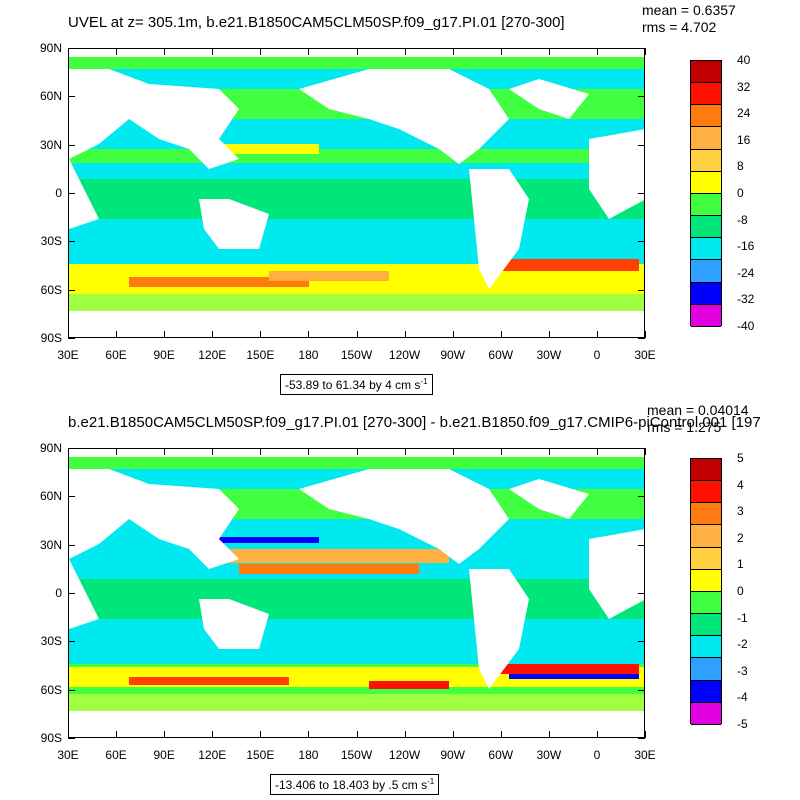 The height and width of the screenshot is (800, 800). Describe the element at coordinates (740, 537) in the screenshot. I see `colorbar-tick-label: 2` at that location.